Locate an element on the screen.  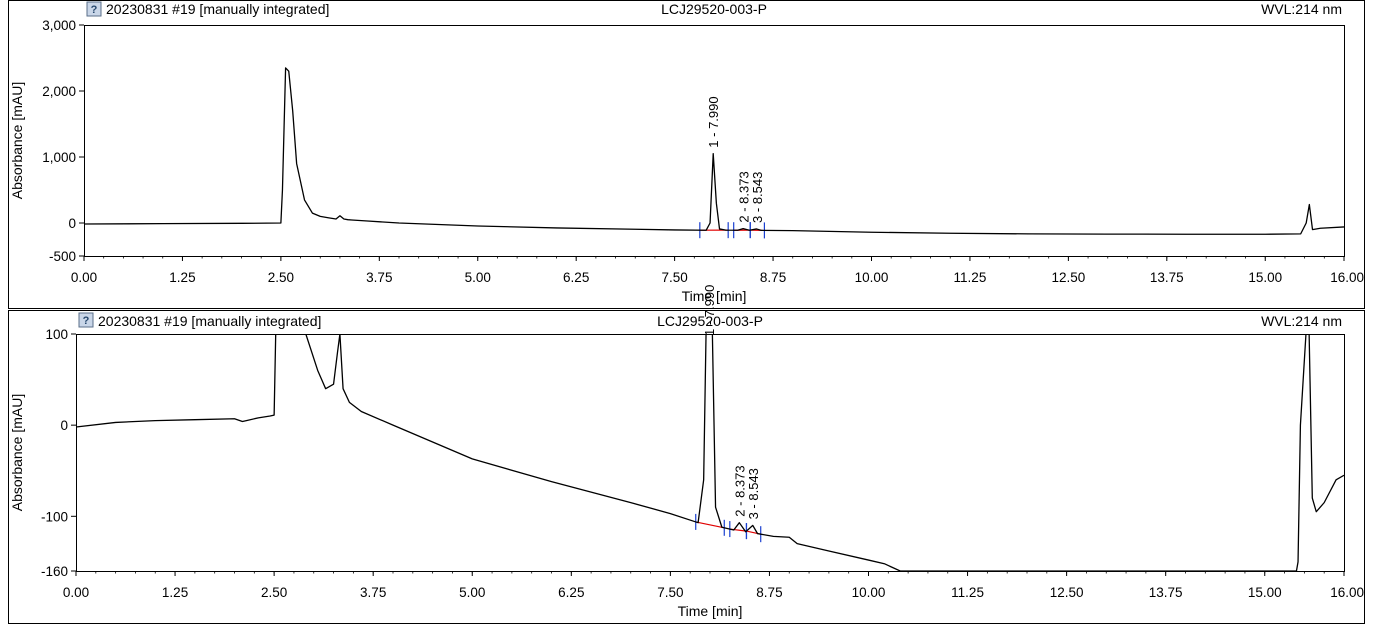
y-tick-label: -500 is located at coordinates (62, 256).